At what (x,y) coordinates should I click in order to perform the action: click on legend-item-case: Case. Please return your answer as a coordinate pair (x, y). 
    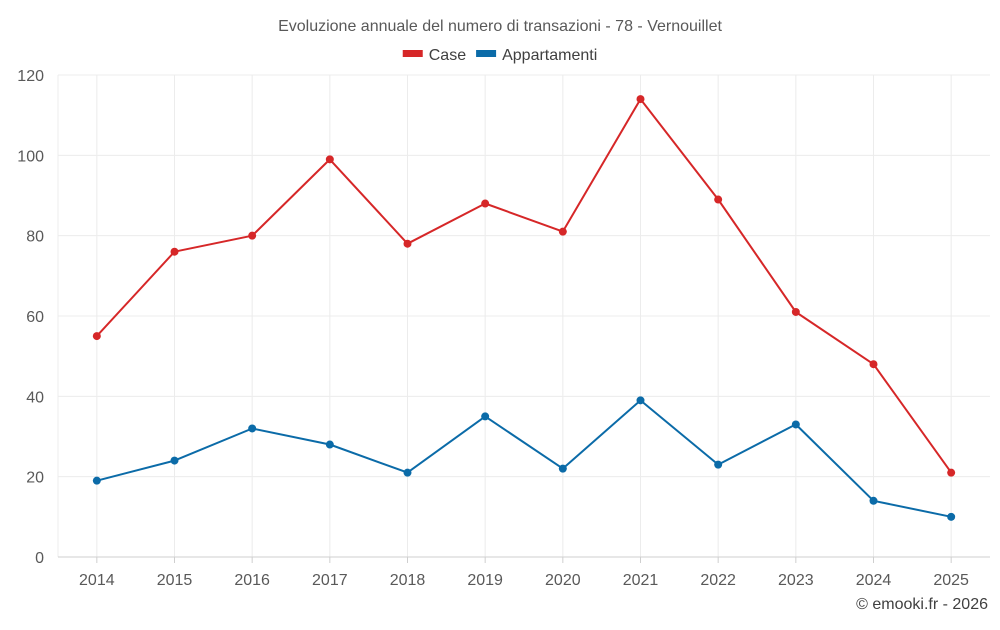
    Looking at the image, I should click on (434, 55).